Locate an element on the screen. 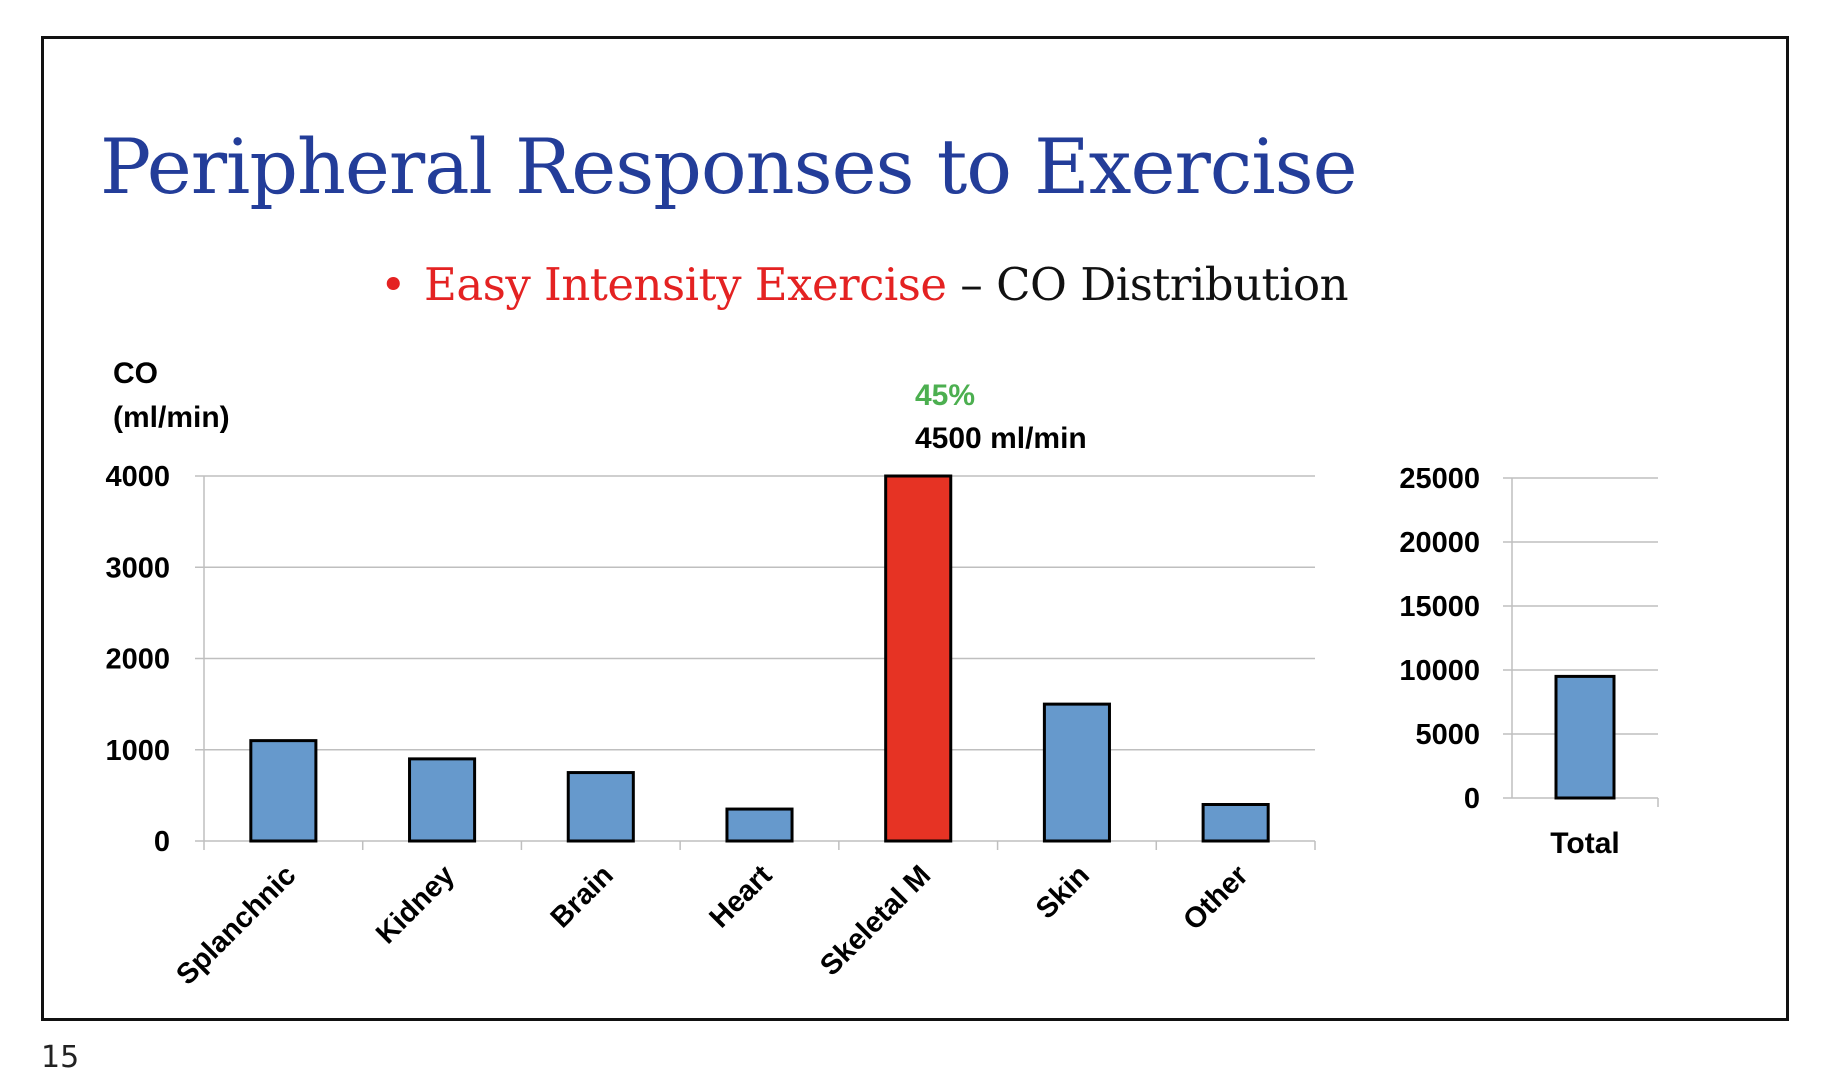 Image resolution: width=1828 pixels, height=1084 pixels. bar-annotation-percent: 45% is located at coordinates (945, 395).